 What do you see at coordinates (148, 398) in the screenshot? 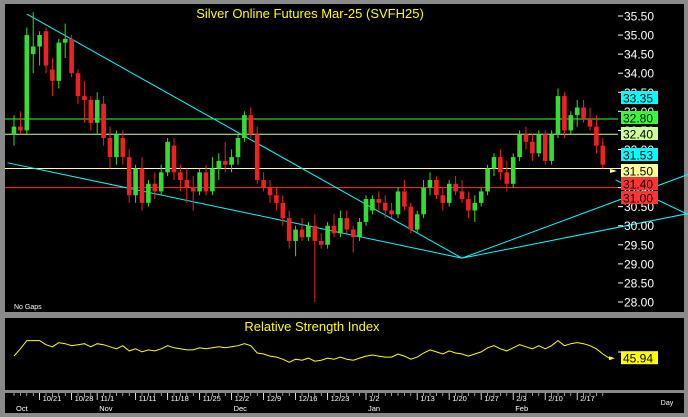
I see `x-date-label: 11/11` at bounding box center [148, 398].